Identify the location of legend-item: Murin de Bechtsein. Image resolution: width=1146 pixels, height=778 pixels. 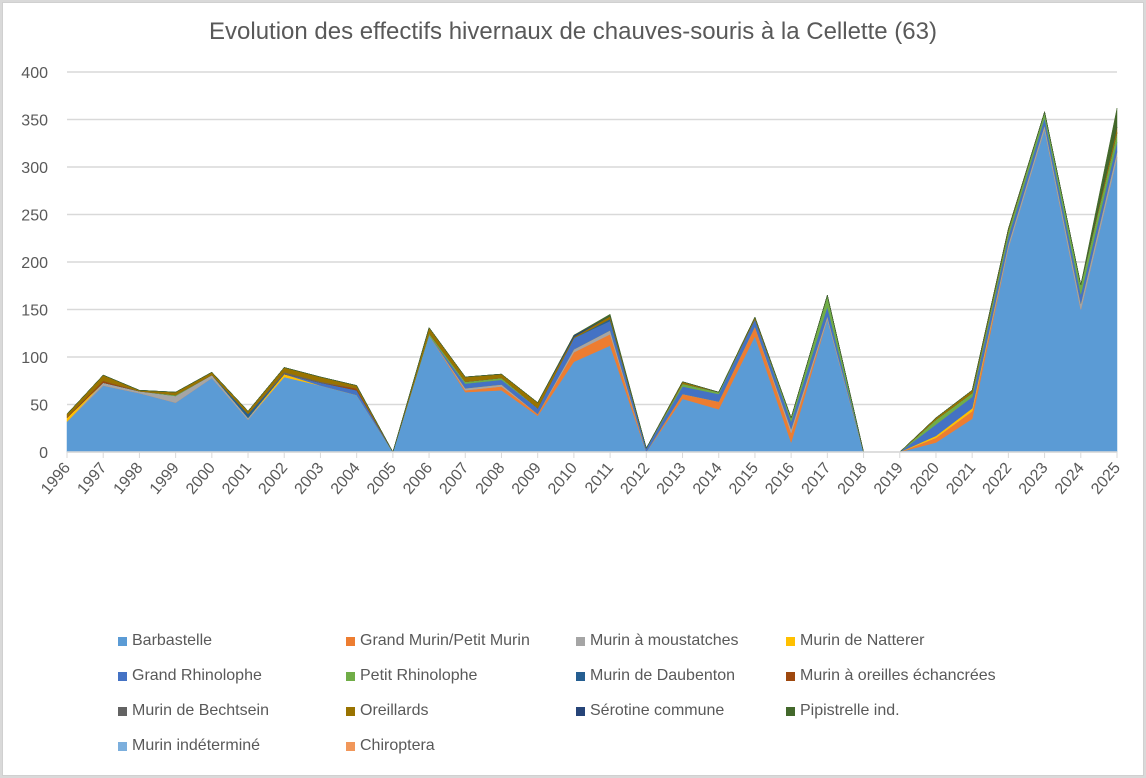
(193, 711).